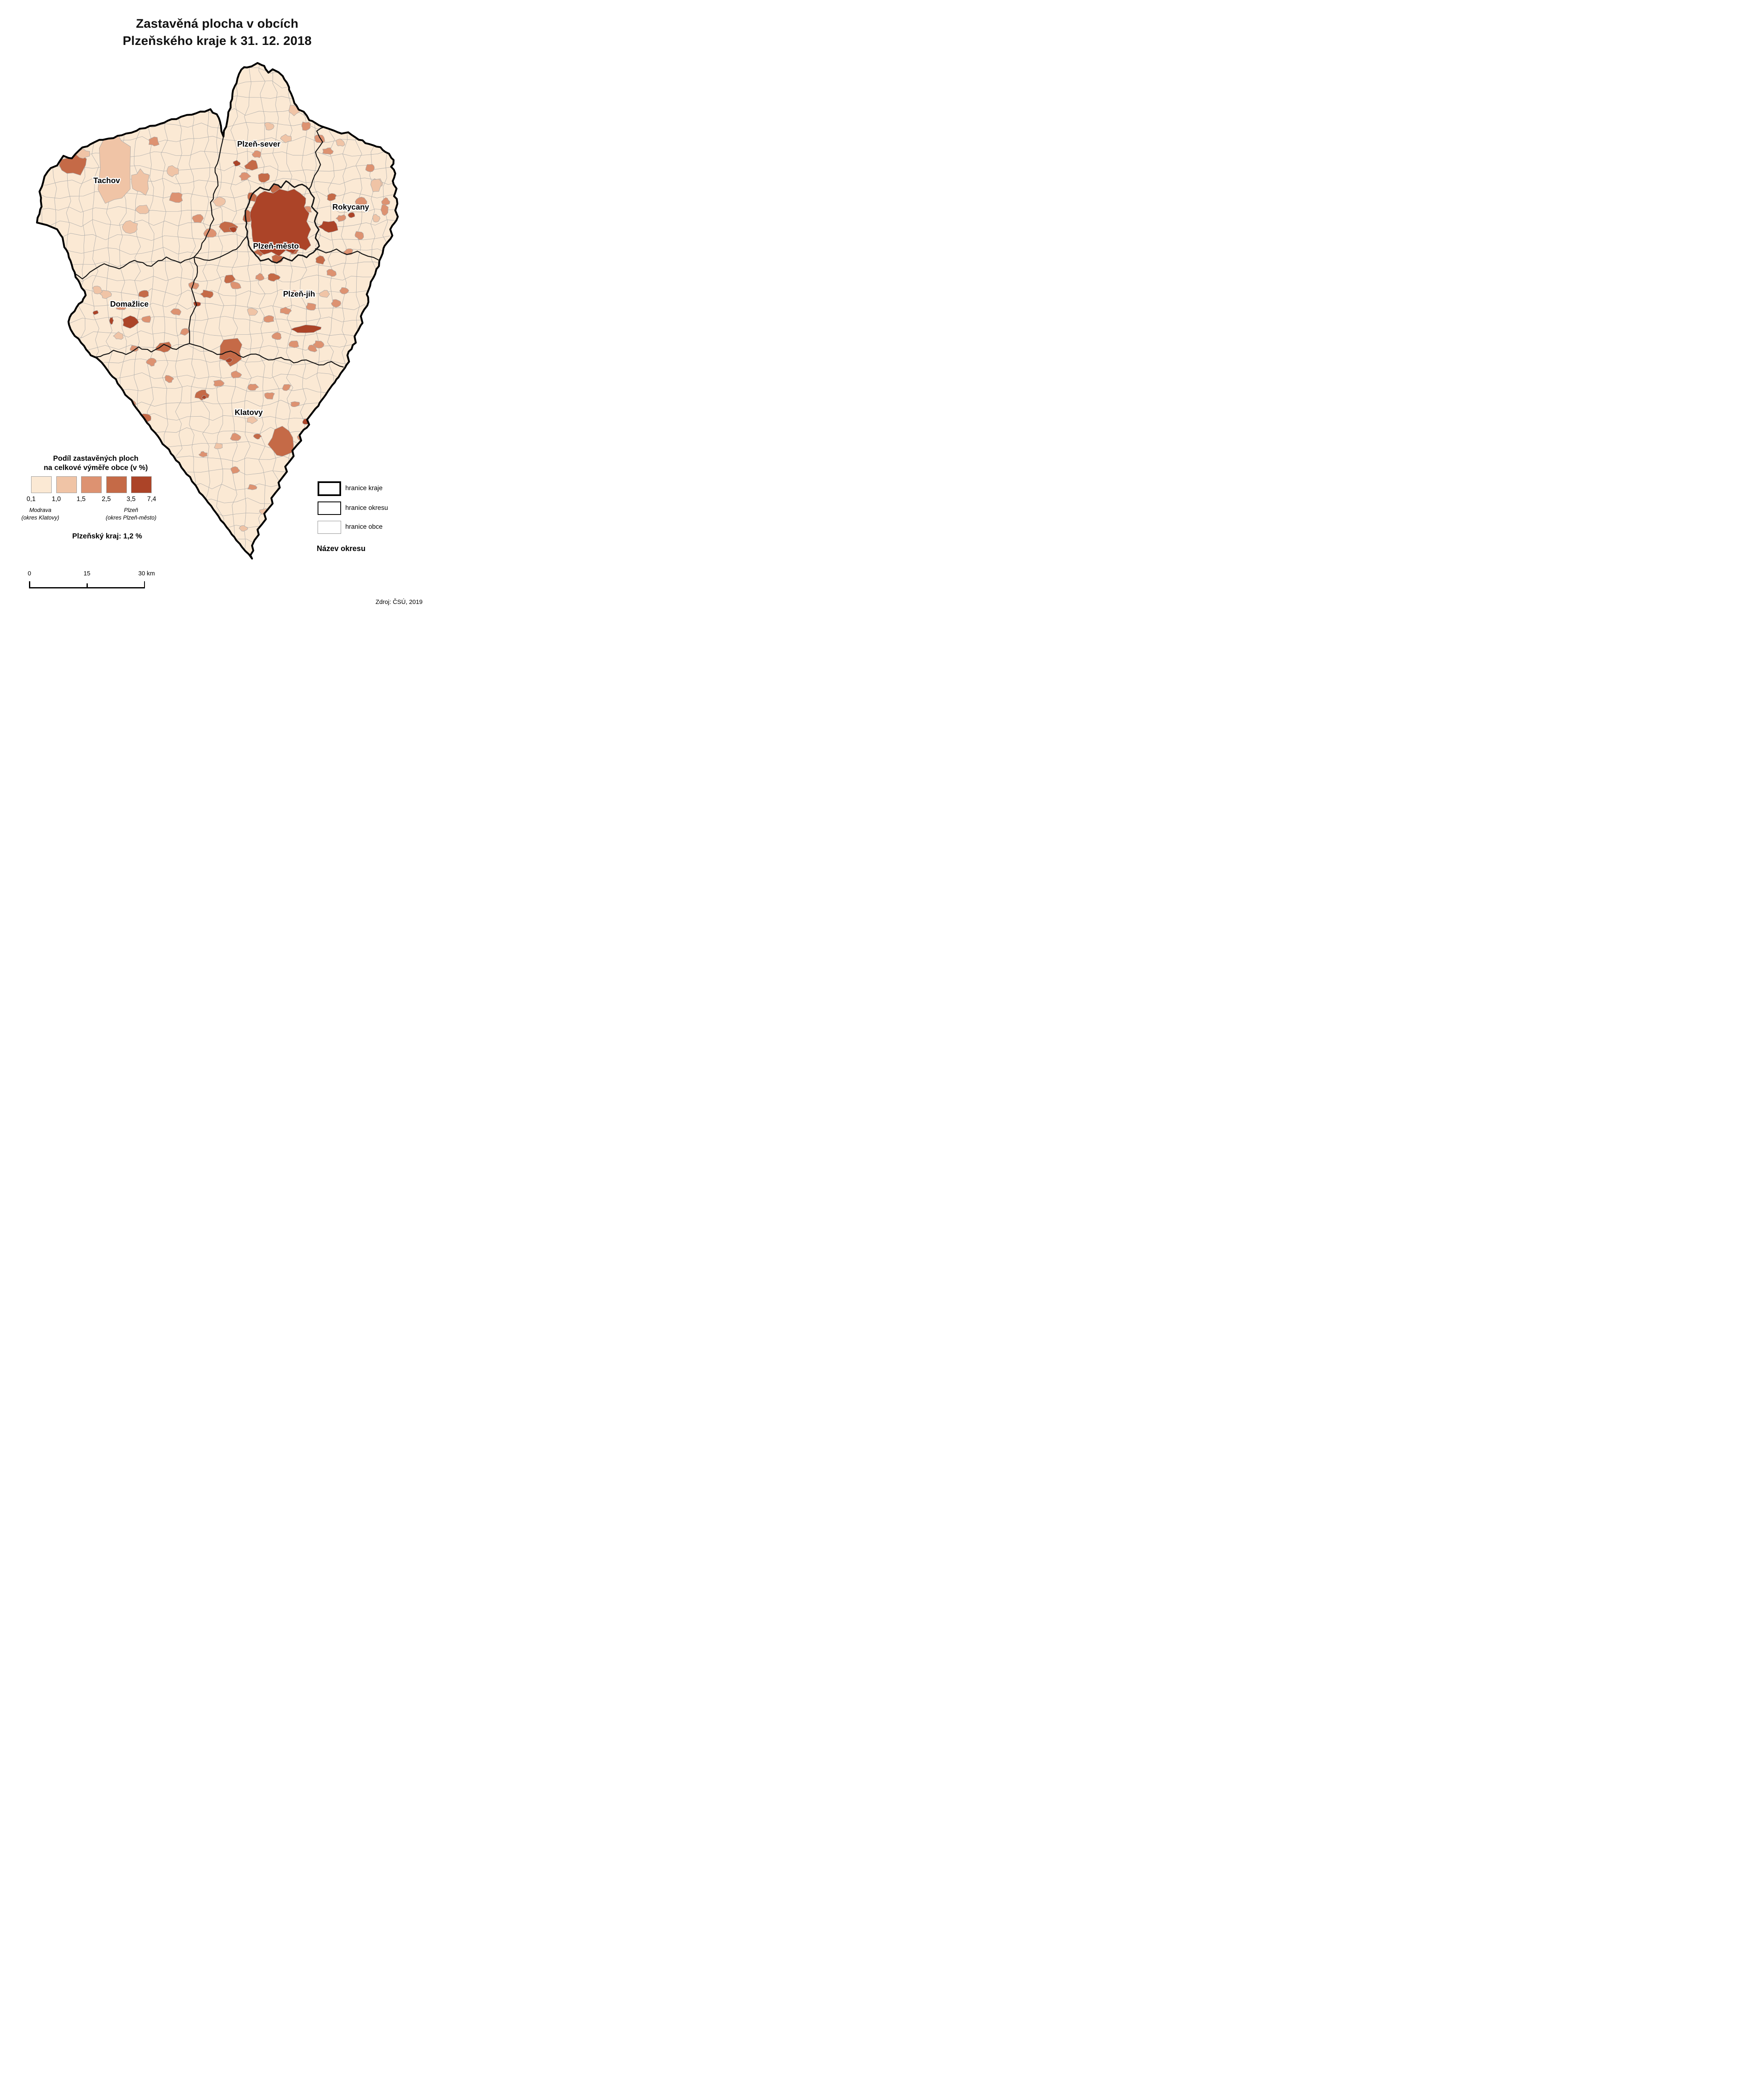  What do you see at coordinates (87, 587) in the screenshot?
I see `scale-bar-line` at bounding box center [87, 587].